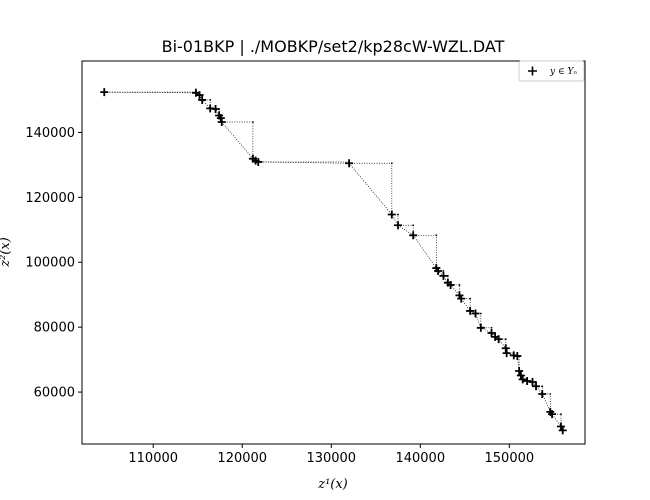 The width and height of the screenshot is (650, 500). Describe the element at coordinates (6, 252) in the screenshot. I see `y-axis-label: z²(x)` at that location.